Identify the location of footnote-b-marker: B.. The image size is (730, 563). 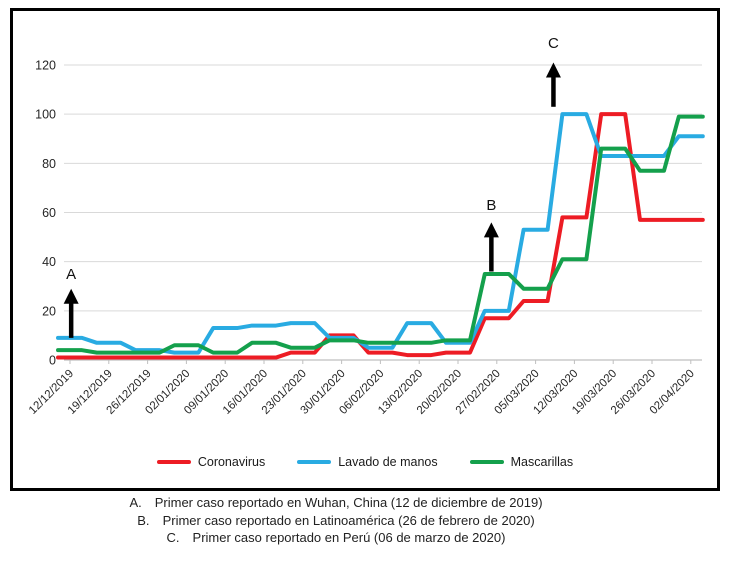
(143, 520).